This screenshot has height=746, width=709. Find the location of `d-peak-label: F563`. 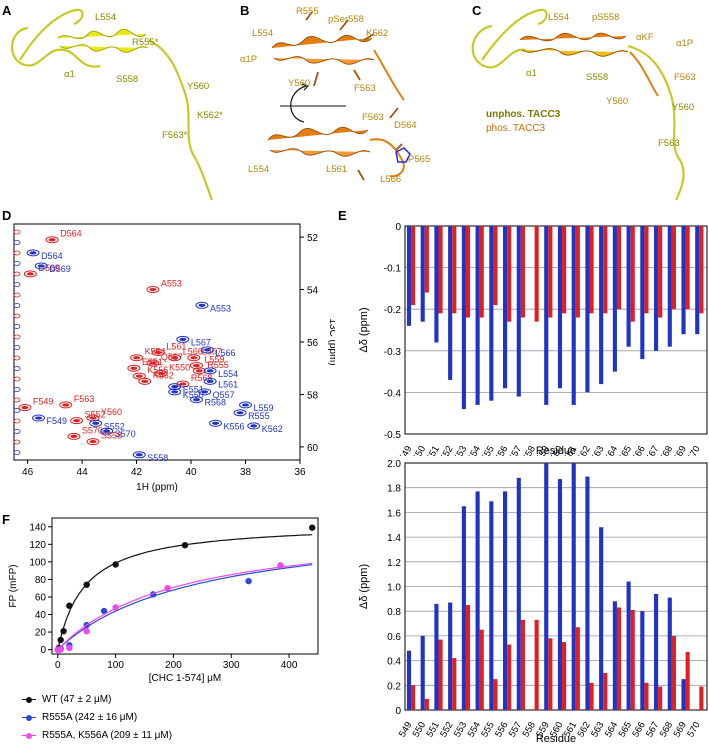

d-peak-label: F563 is located at coordinates (84, 399).